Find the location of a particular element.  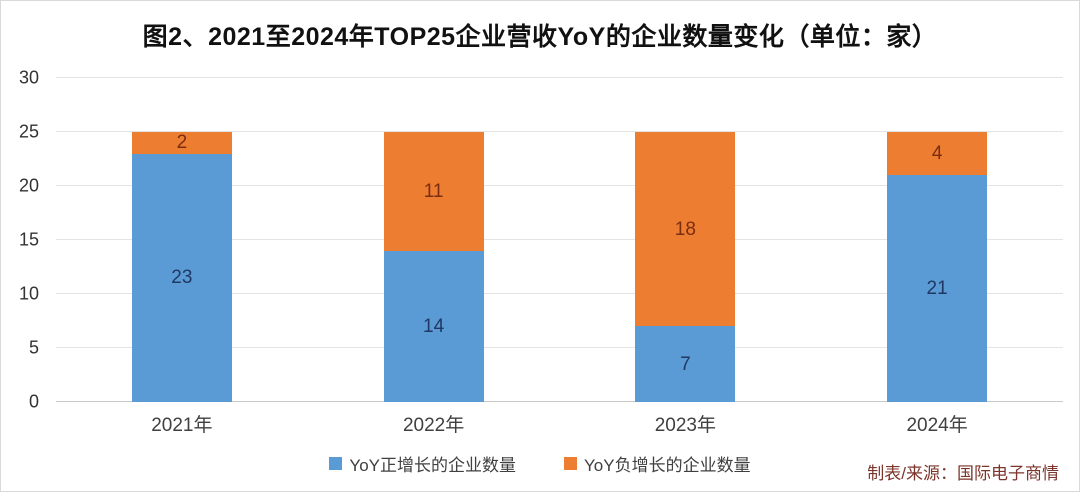

bar-value-label: 11 is located at coordinates (433, 191).